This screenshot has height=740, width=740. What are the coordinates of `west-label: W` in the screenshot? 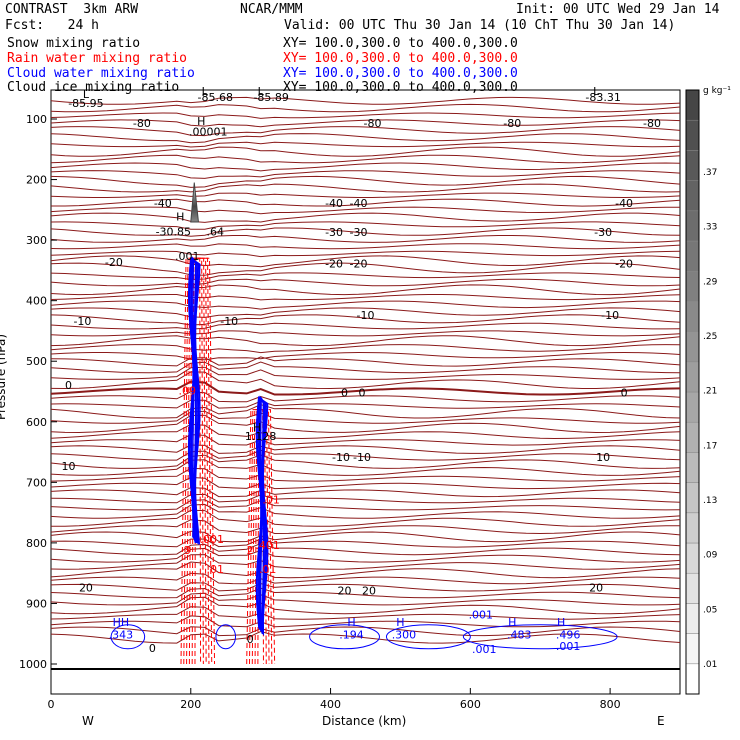 It's located at (88, 721).